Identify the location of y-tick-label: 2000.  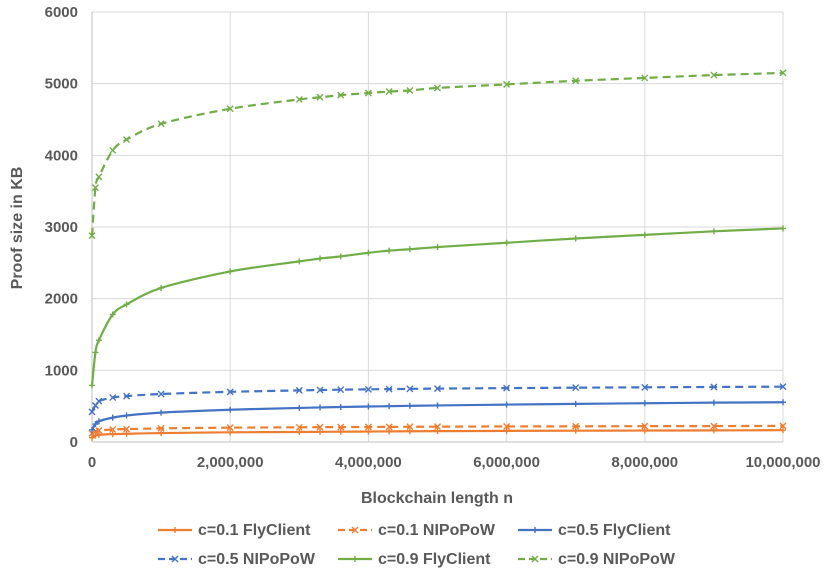
(61, 299).